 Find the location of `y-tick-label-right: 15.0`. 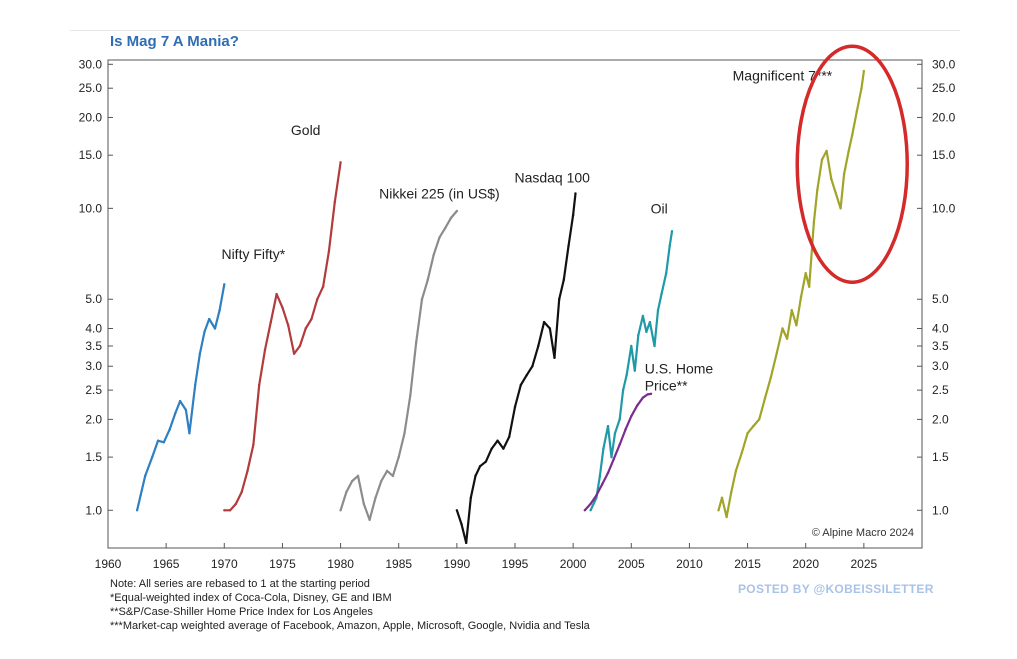

y-tick-label-right: 15.0 is located at coordinates (944, 155).